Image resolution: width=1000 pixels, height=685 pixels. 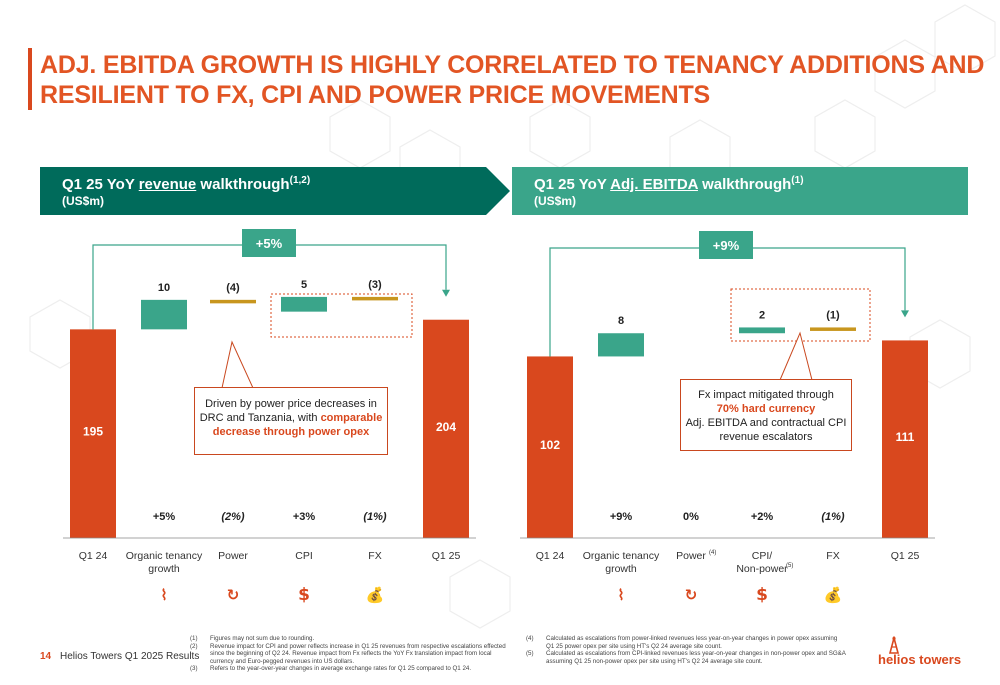 What do you see at coordinates (100, 184) in the screenshot?
I see `left-heading-pre: Q1 25 YoY` at bounding box center [100, 184].